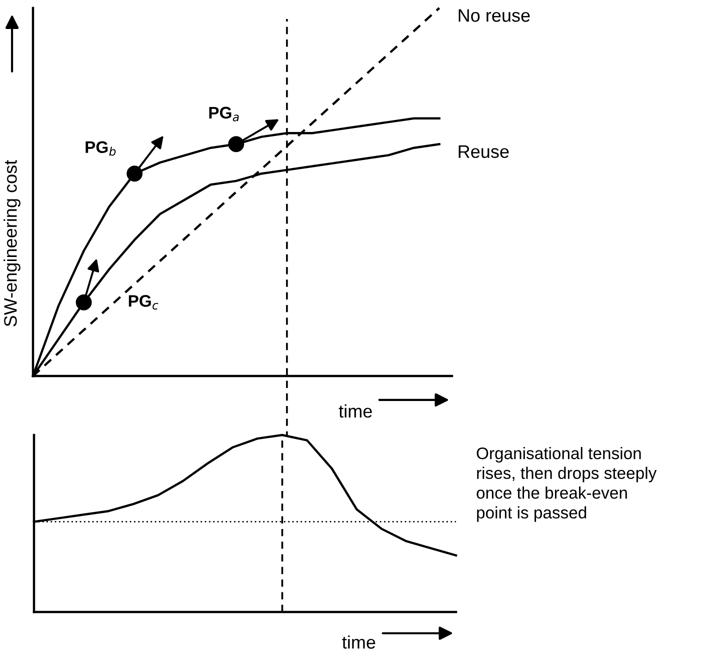 The height and width of the screenshot is (655, 704). Describe the element at coordinates (101, 148) in the screenshot. I see `annotation: PG$_{b}$` at that location.